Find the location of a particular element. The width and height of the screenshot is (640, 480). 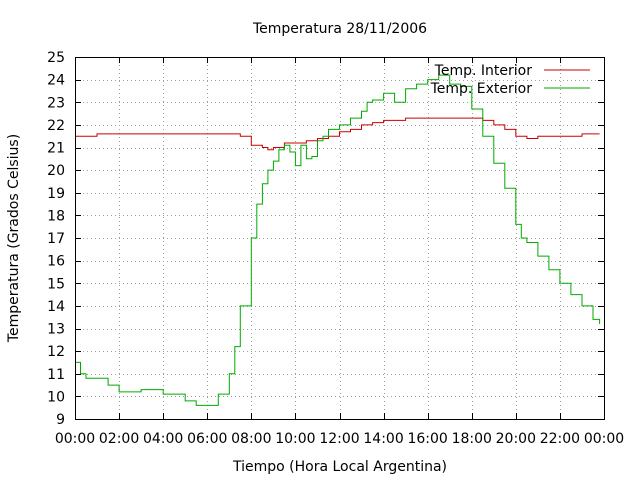

x-tick-label: 08:00 is located at coordinates (251, 439).